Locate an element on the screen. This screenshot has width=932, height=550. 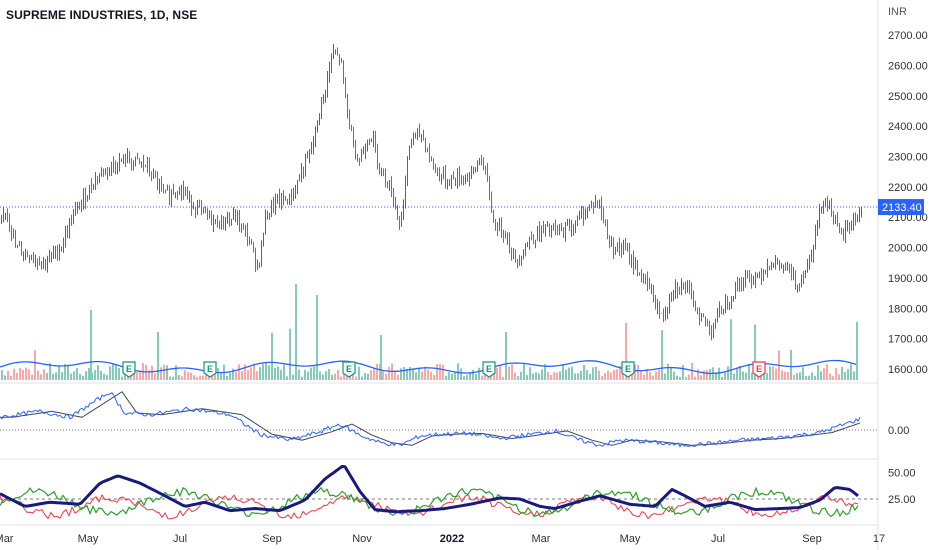
time-axis-label: Mar is located at coordinates (541, 539).